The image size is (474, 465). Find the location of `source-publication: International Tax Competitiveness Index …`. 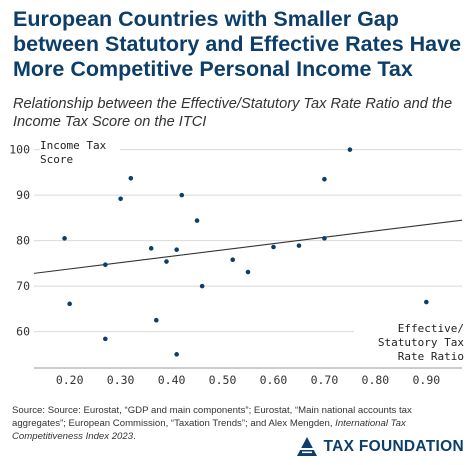

source-publication: International Tax Competitiveness Index … is located at coordinates (209, 430).